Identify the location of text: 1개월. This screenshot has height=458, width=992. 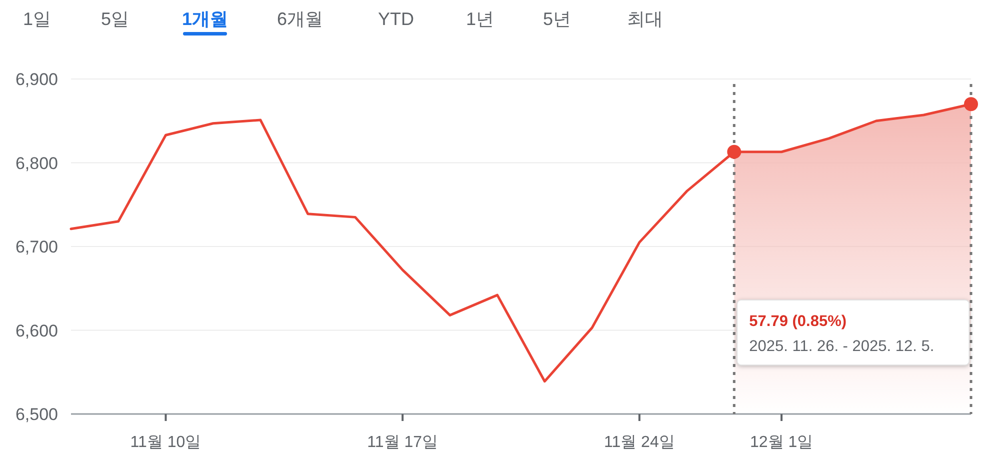
(205, 19).